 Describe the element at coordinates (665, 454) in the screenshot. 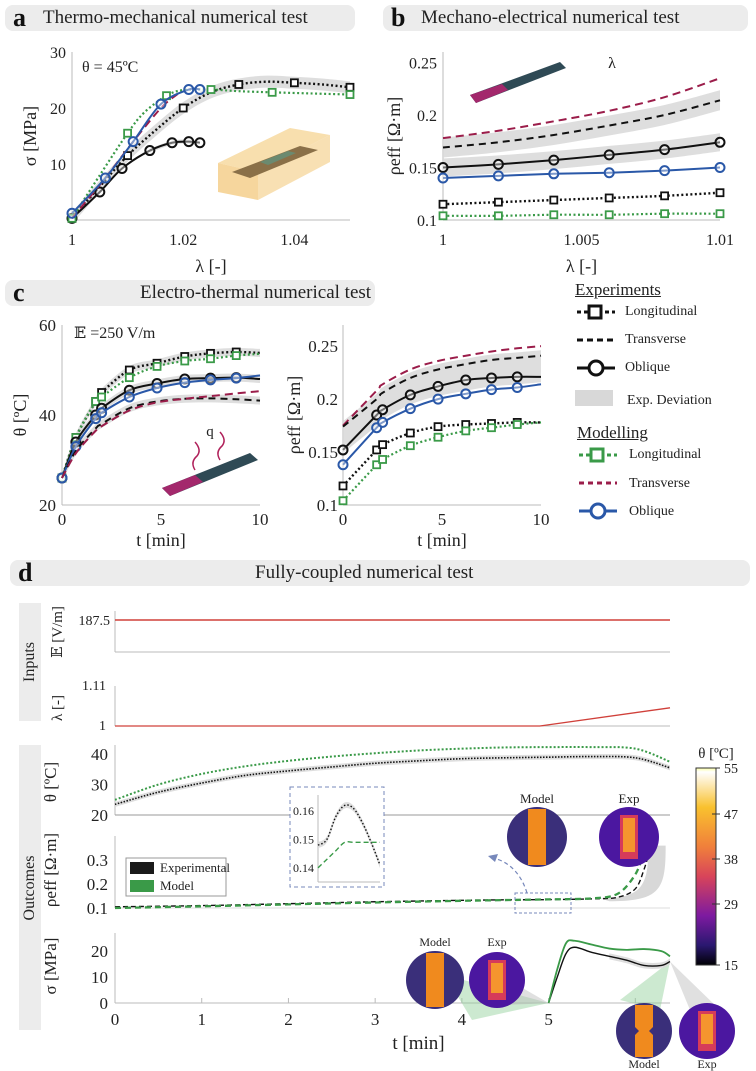

I see `legend-model-item-1: Longitudinal` at that location.